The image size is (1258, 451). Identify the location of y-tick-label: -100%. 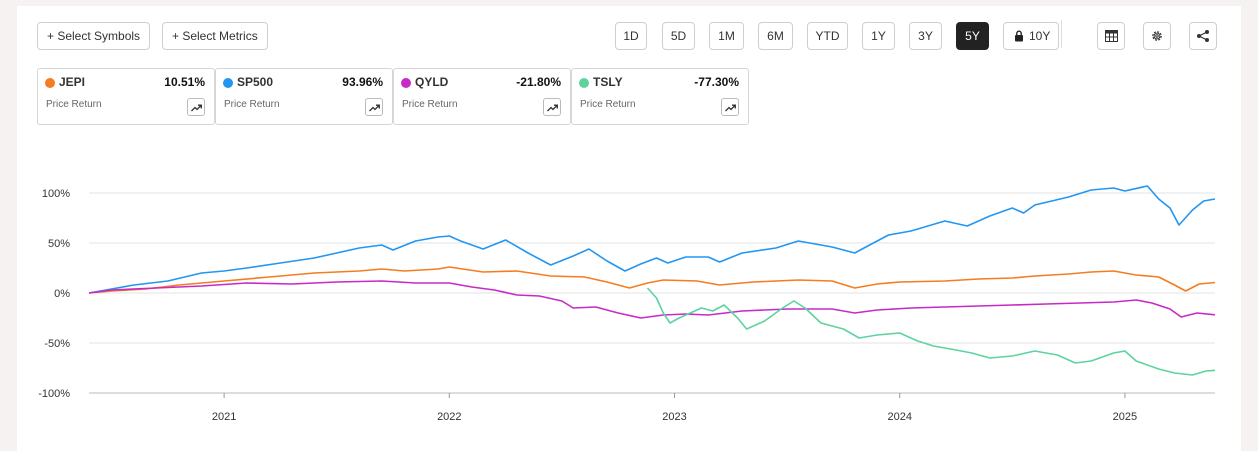
(54, 394).